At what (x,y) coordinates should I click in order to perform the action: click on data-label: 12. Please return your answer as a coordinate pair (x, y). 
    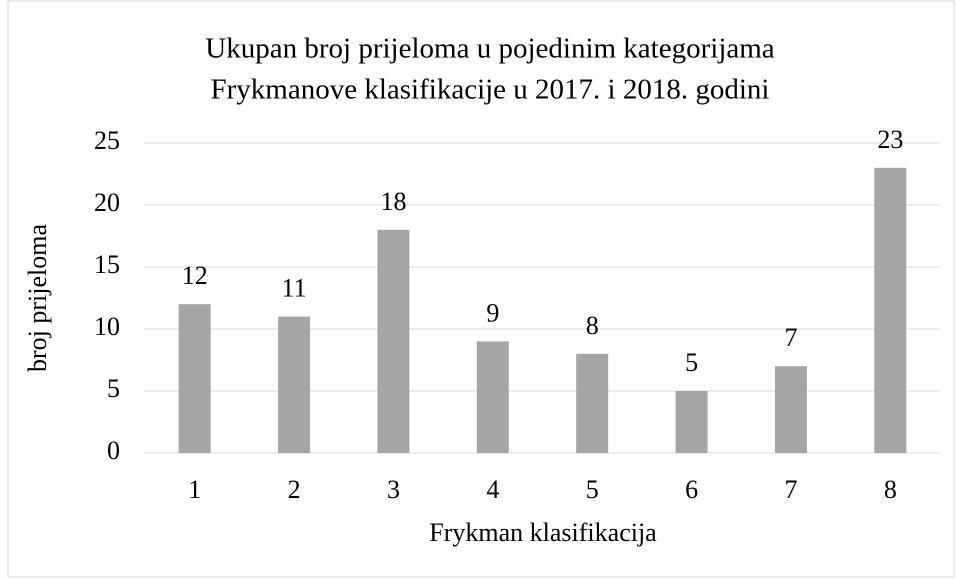
    Looking at the image, I should click on (195, 275).